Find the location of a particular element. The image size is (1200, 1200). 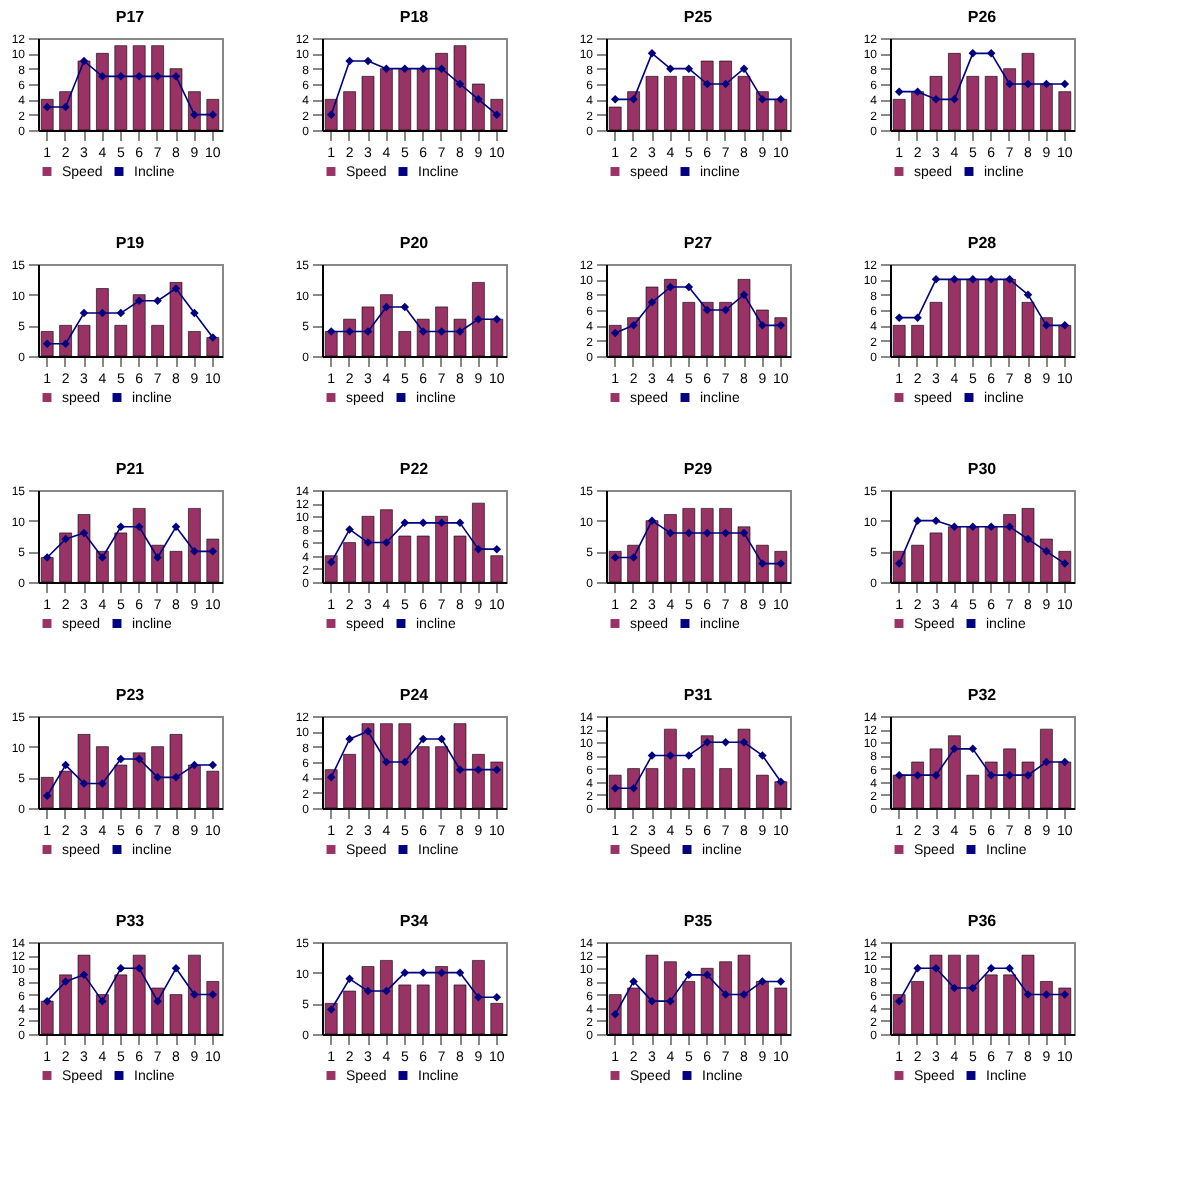

chart-title: P18 is located at coordinates (414, 17).